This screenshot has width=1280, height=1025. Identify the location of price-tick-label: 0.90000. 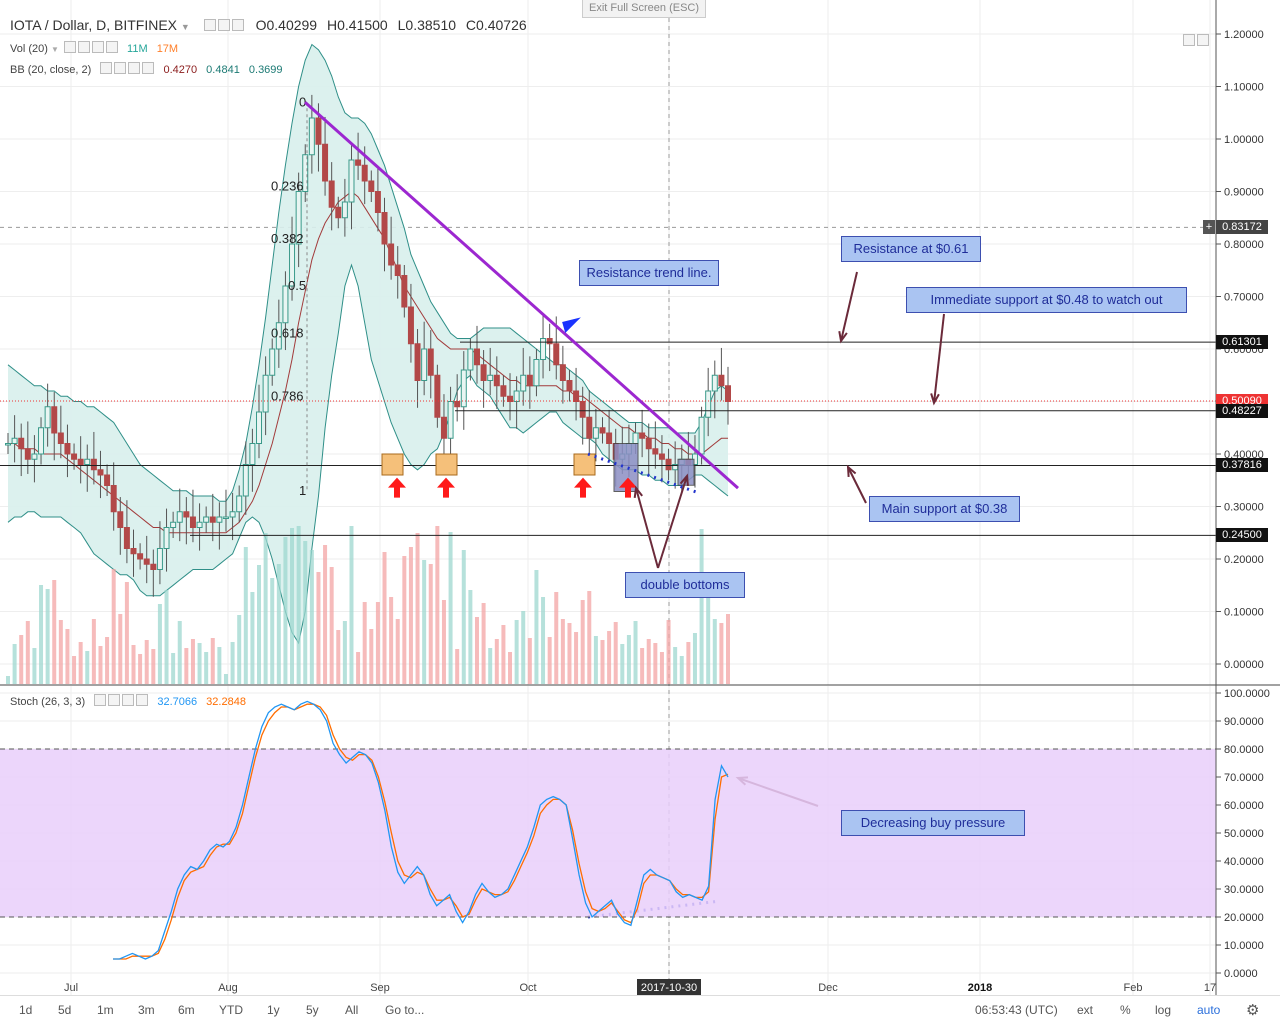
(1244, 193).